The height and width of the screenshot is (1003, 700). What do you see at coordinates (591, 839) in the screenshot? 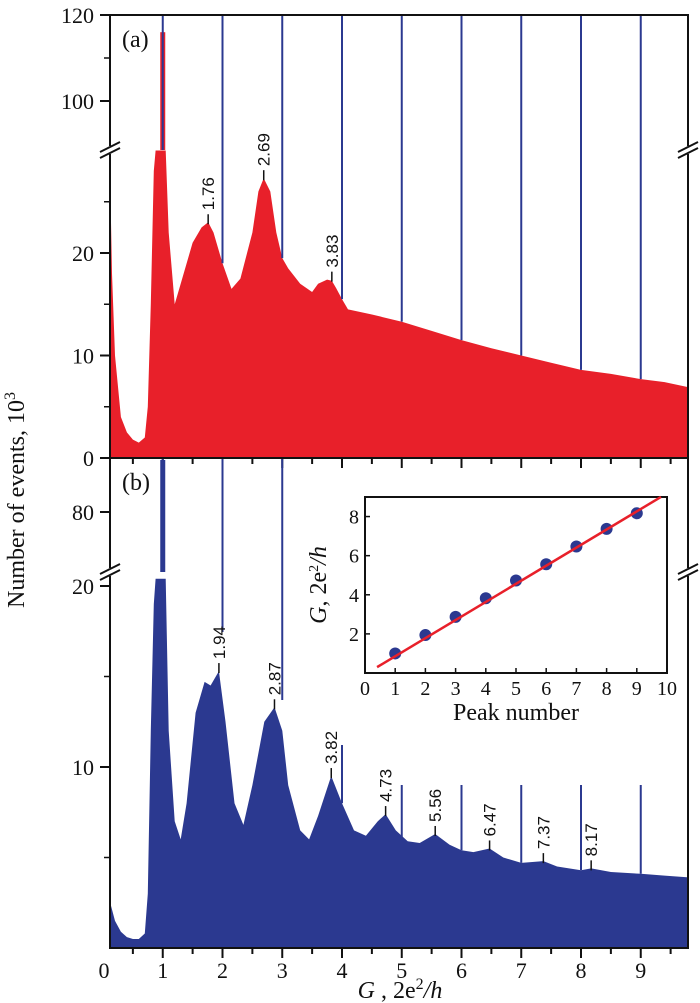
I see `peak-label: 8.17` at bounding box center [591, 839].